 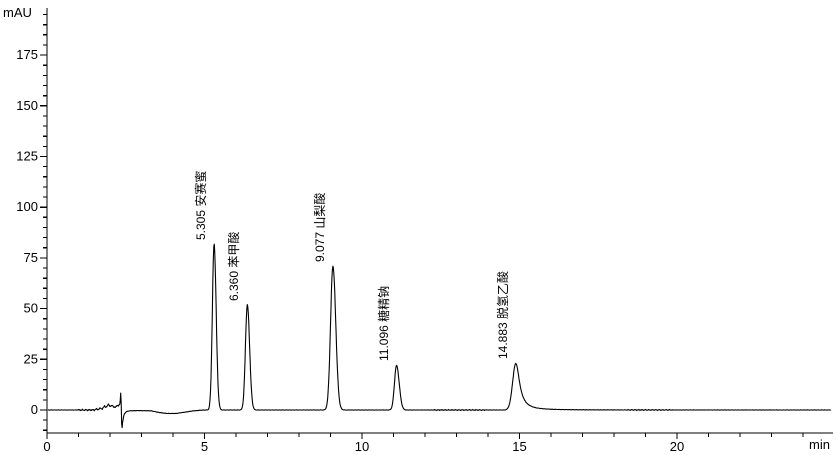 I want to click on x-tick-label: 5, so click(x=204, y=446).